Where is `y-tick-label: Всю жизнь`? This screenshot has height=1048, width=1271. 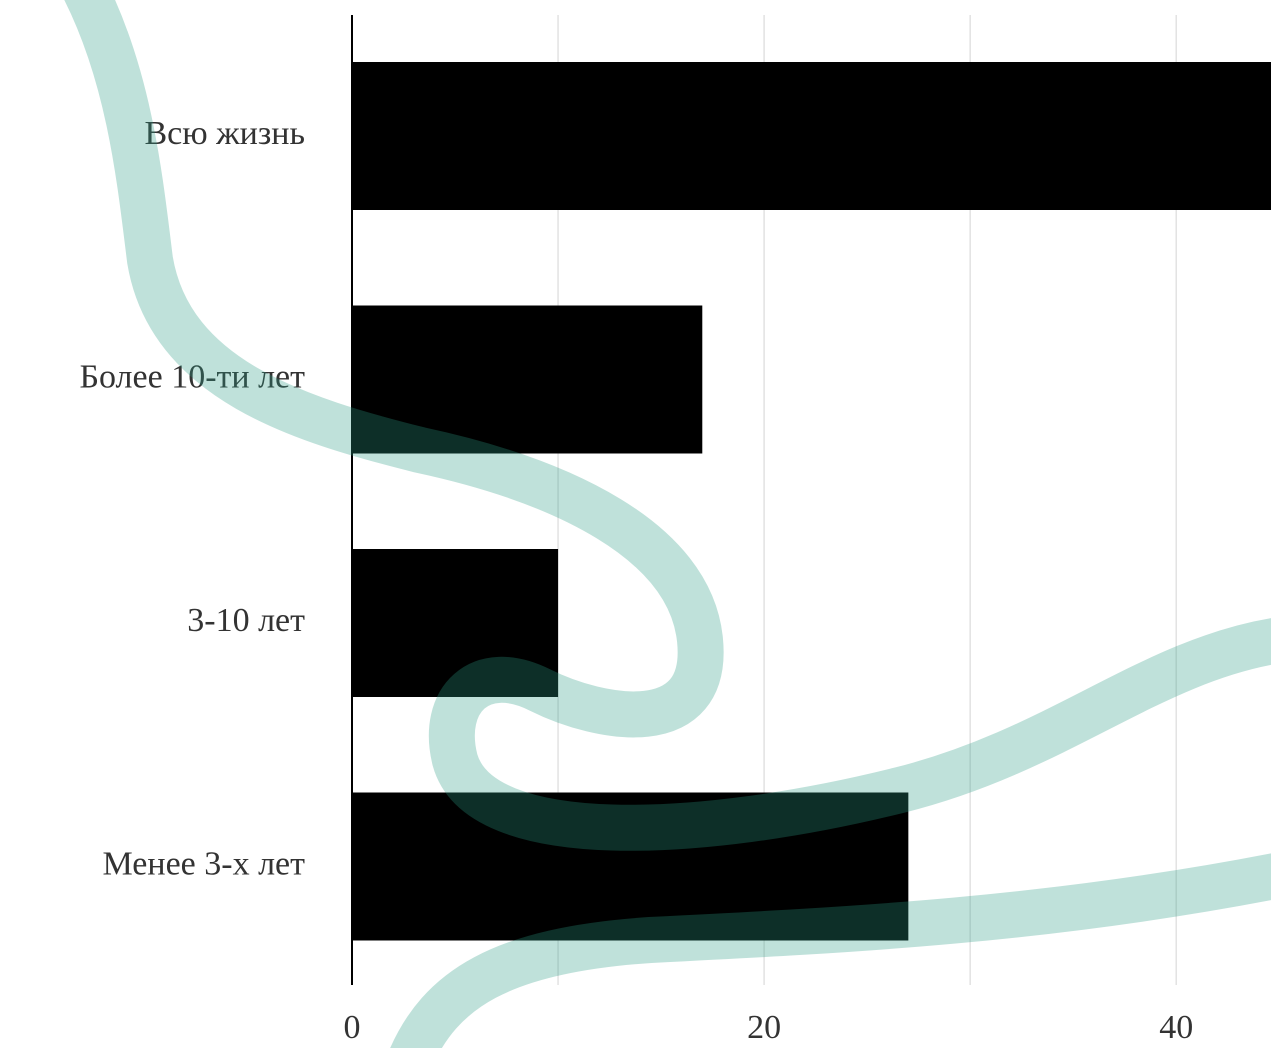 y-tick-label: Всю жизнь is located at coordinates (225, 133).